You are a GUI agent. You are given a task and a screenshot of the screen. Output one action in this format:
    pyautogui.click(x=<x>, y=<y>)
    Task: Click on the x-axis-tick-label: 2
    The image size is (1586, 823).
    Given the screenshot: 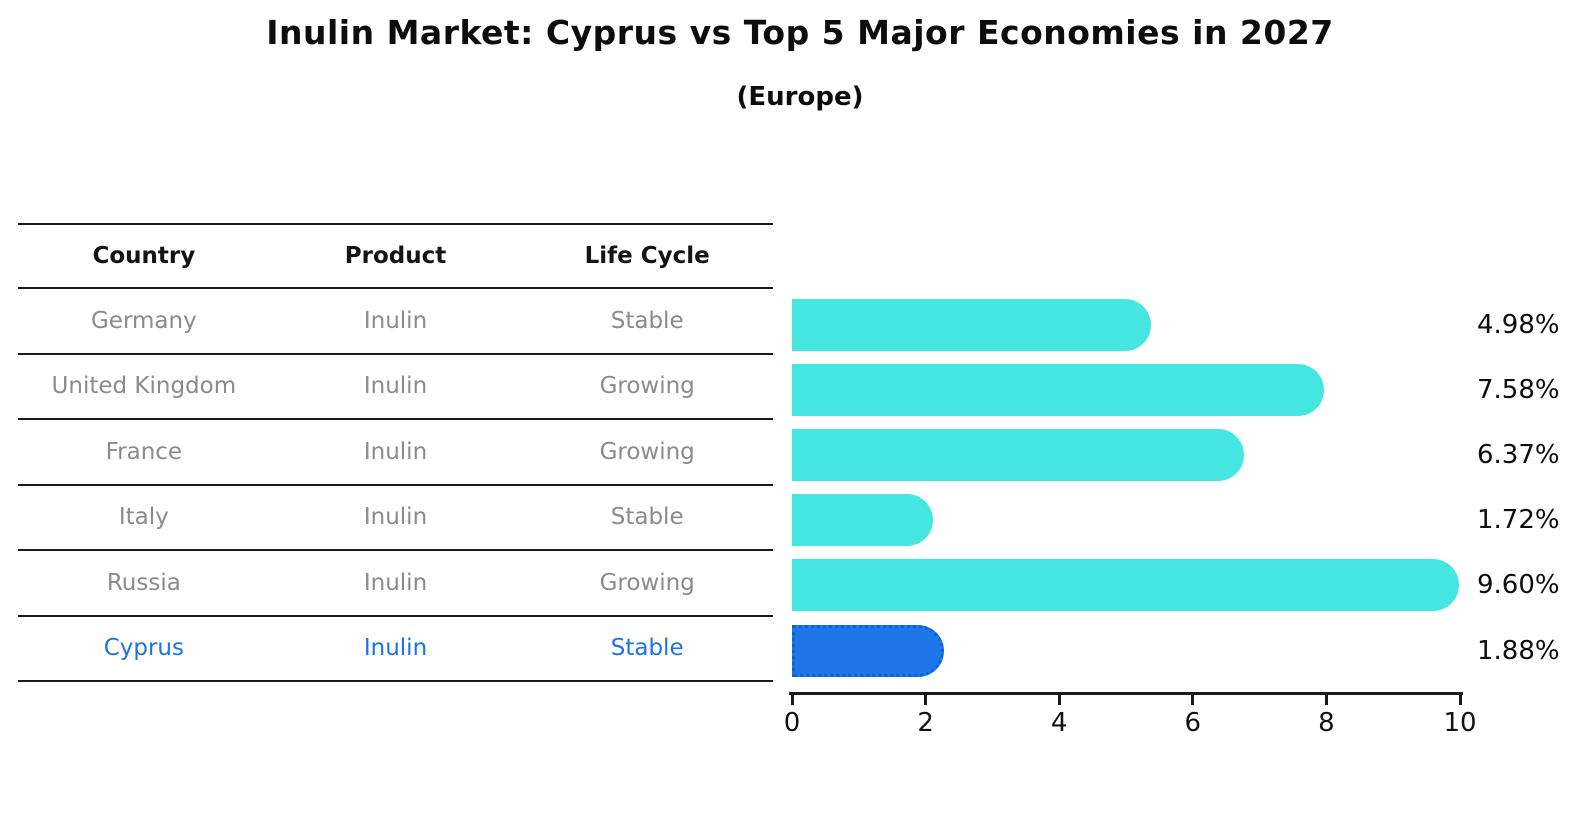 What is the action you would take?
    pyautogui.click(x=925, y=723)
    